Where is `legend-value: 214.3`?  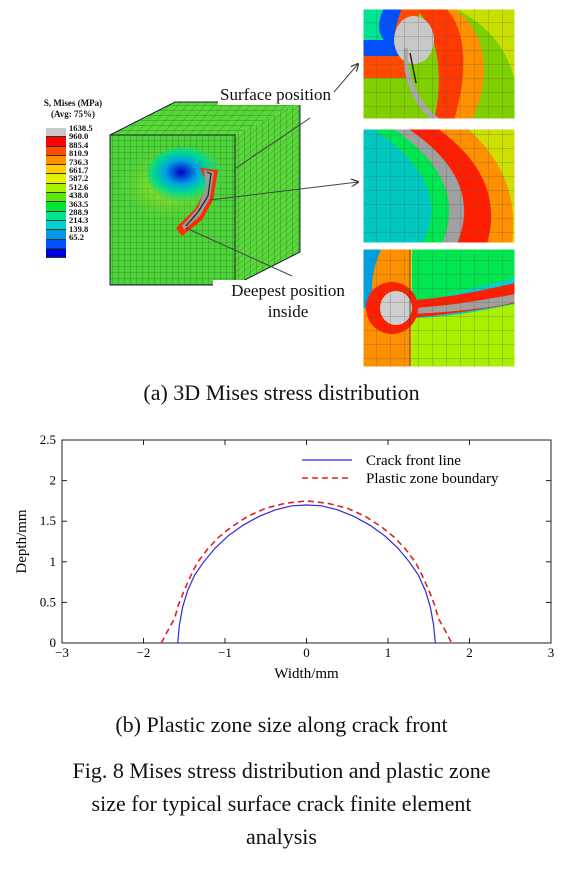
legend-value: 214.3 is located at coordinates (79, 220).